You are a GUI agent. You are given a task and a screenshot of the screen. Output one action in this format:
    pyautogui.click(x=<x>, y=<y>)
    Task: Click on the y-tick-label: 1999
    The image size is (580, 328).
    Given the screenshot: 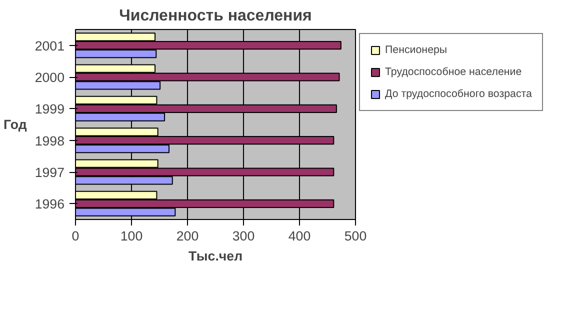 What is the action you would take?
    pyautogui.click(x=49, y=109)
    